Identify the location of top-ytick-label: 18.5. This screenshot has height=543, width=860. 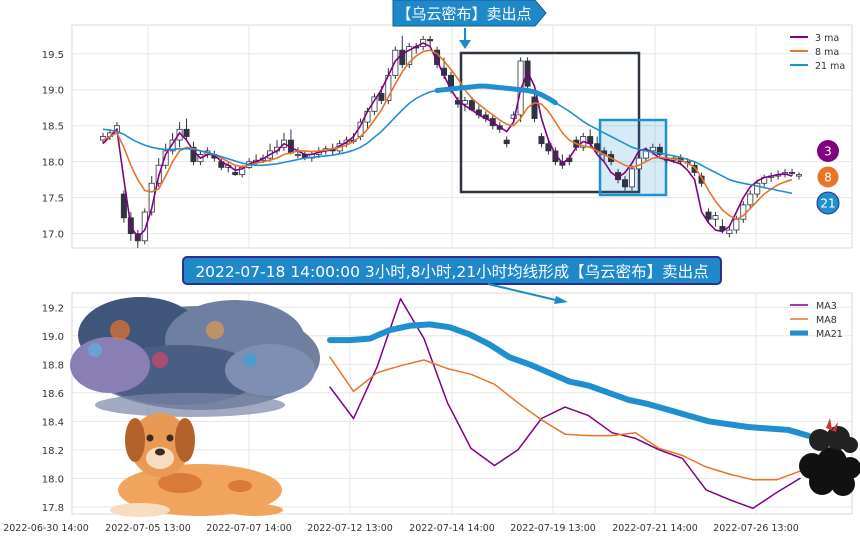
(53, 127).